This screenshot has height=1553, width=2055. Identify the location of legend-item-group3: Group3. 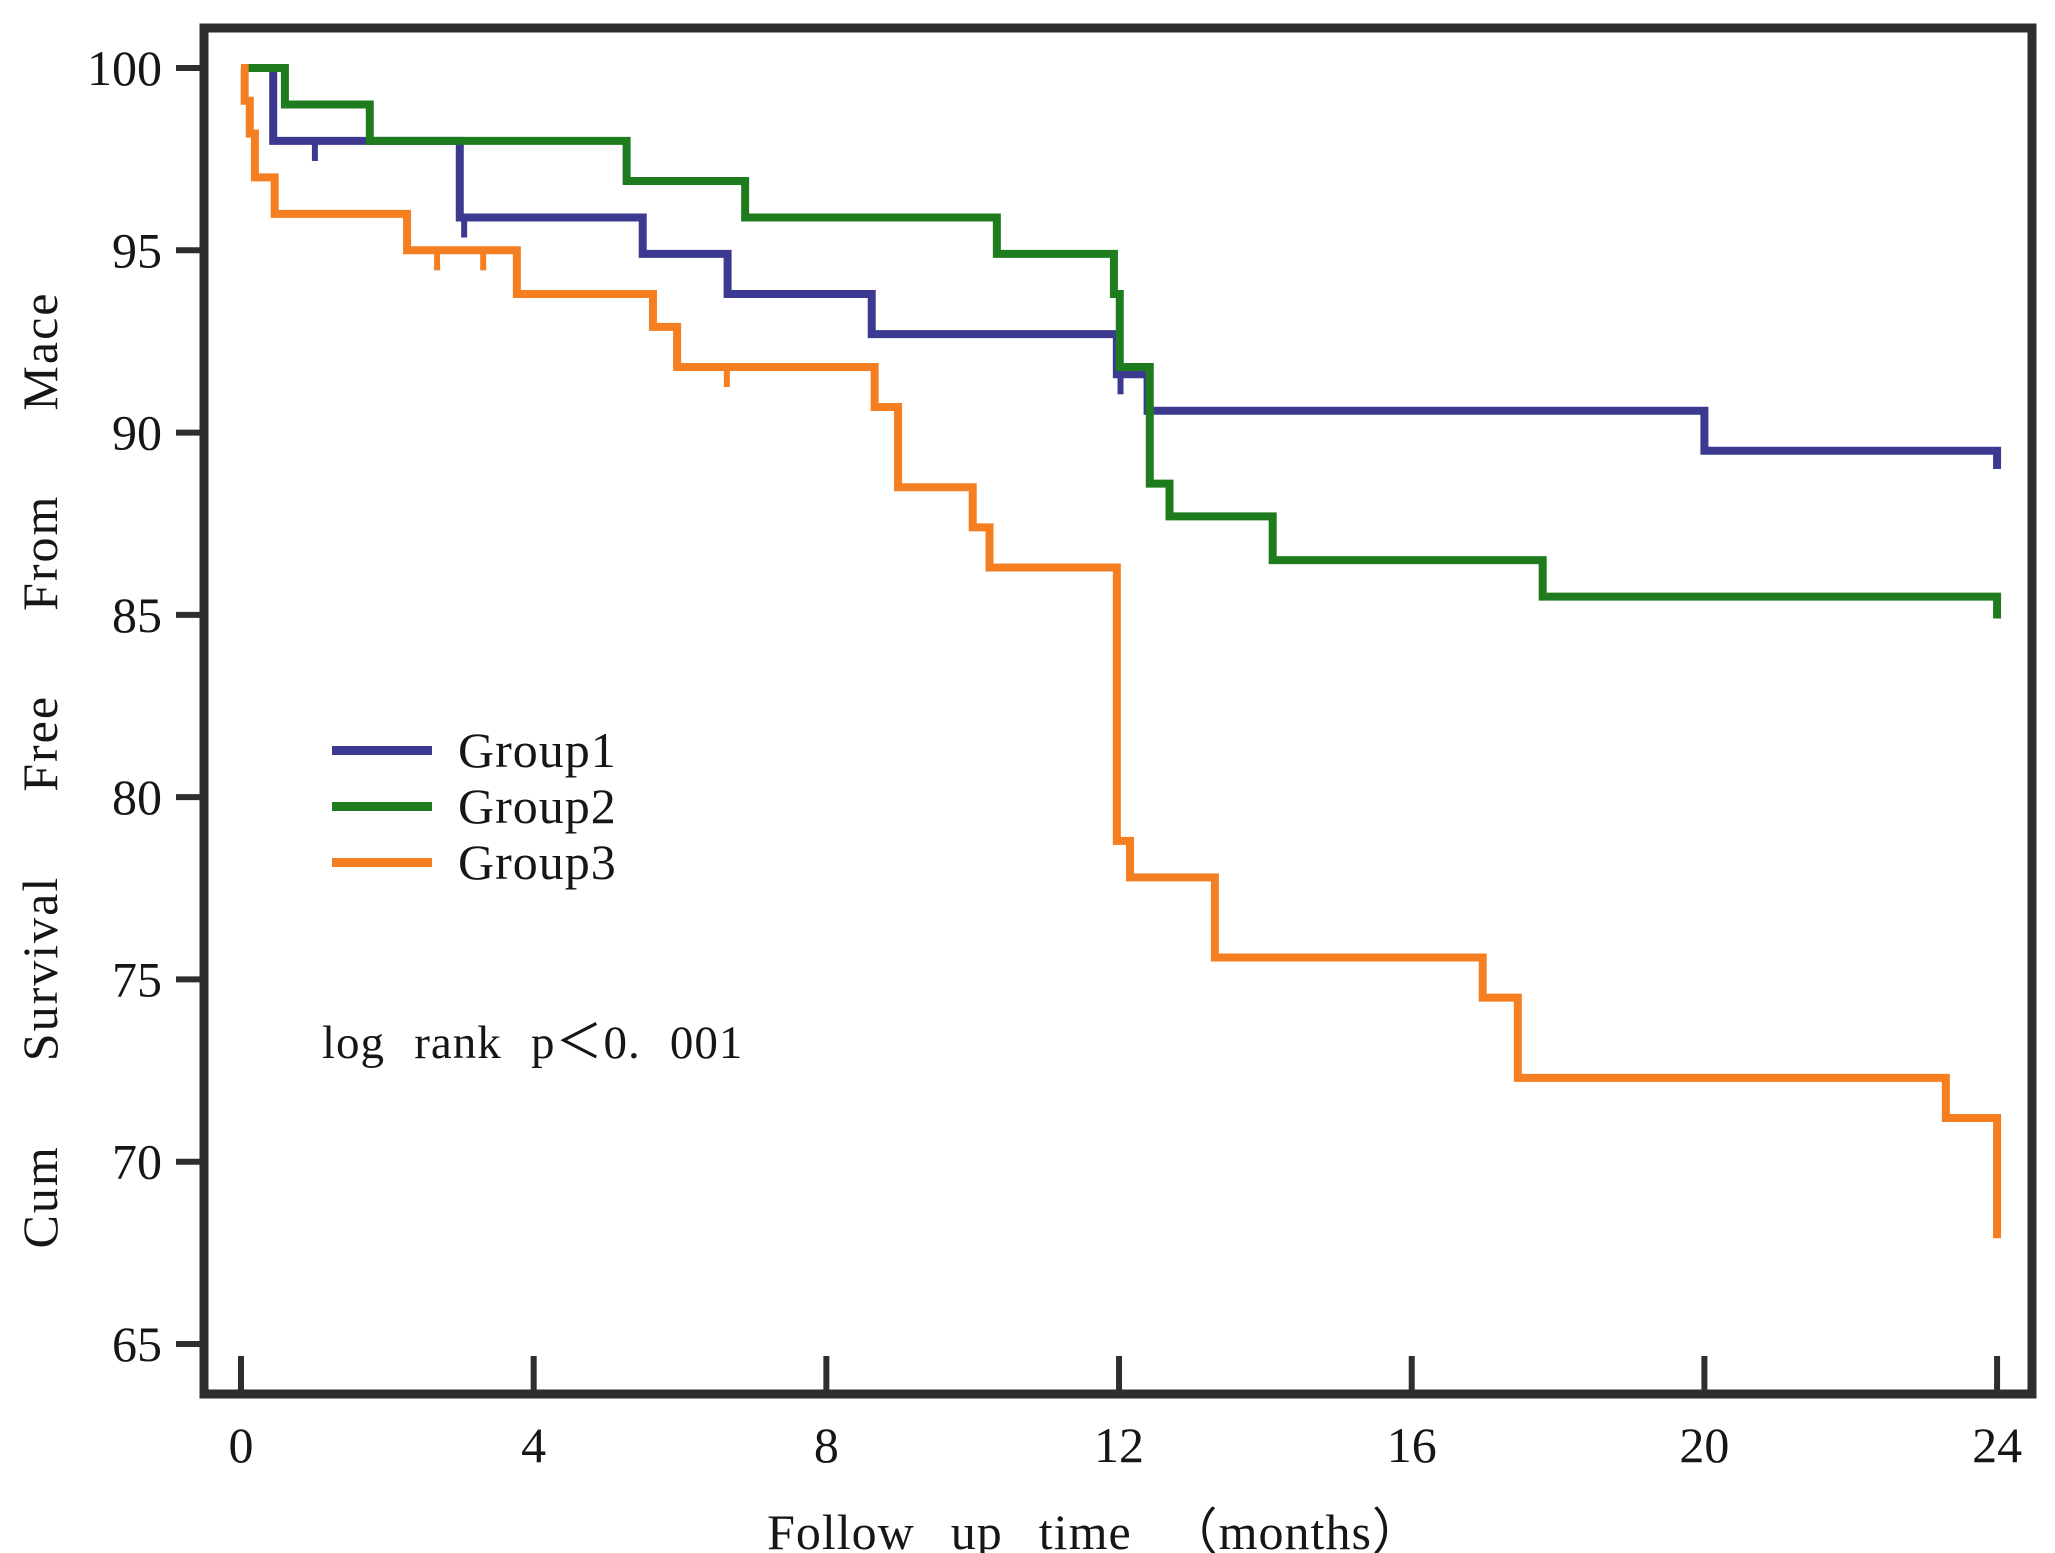
(474, 862).